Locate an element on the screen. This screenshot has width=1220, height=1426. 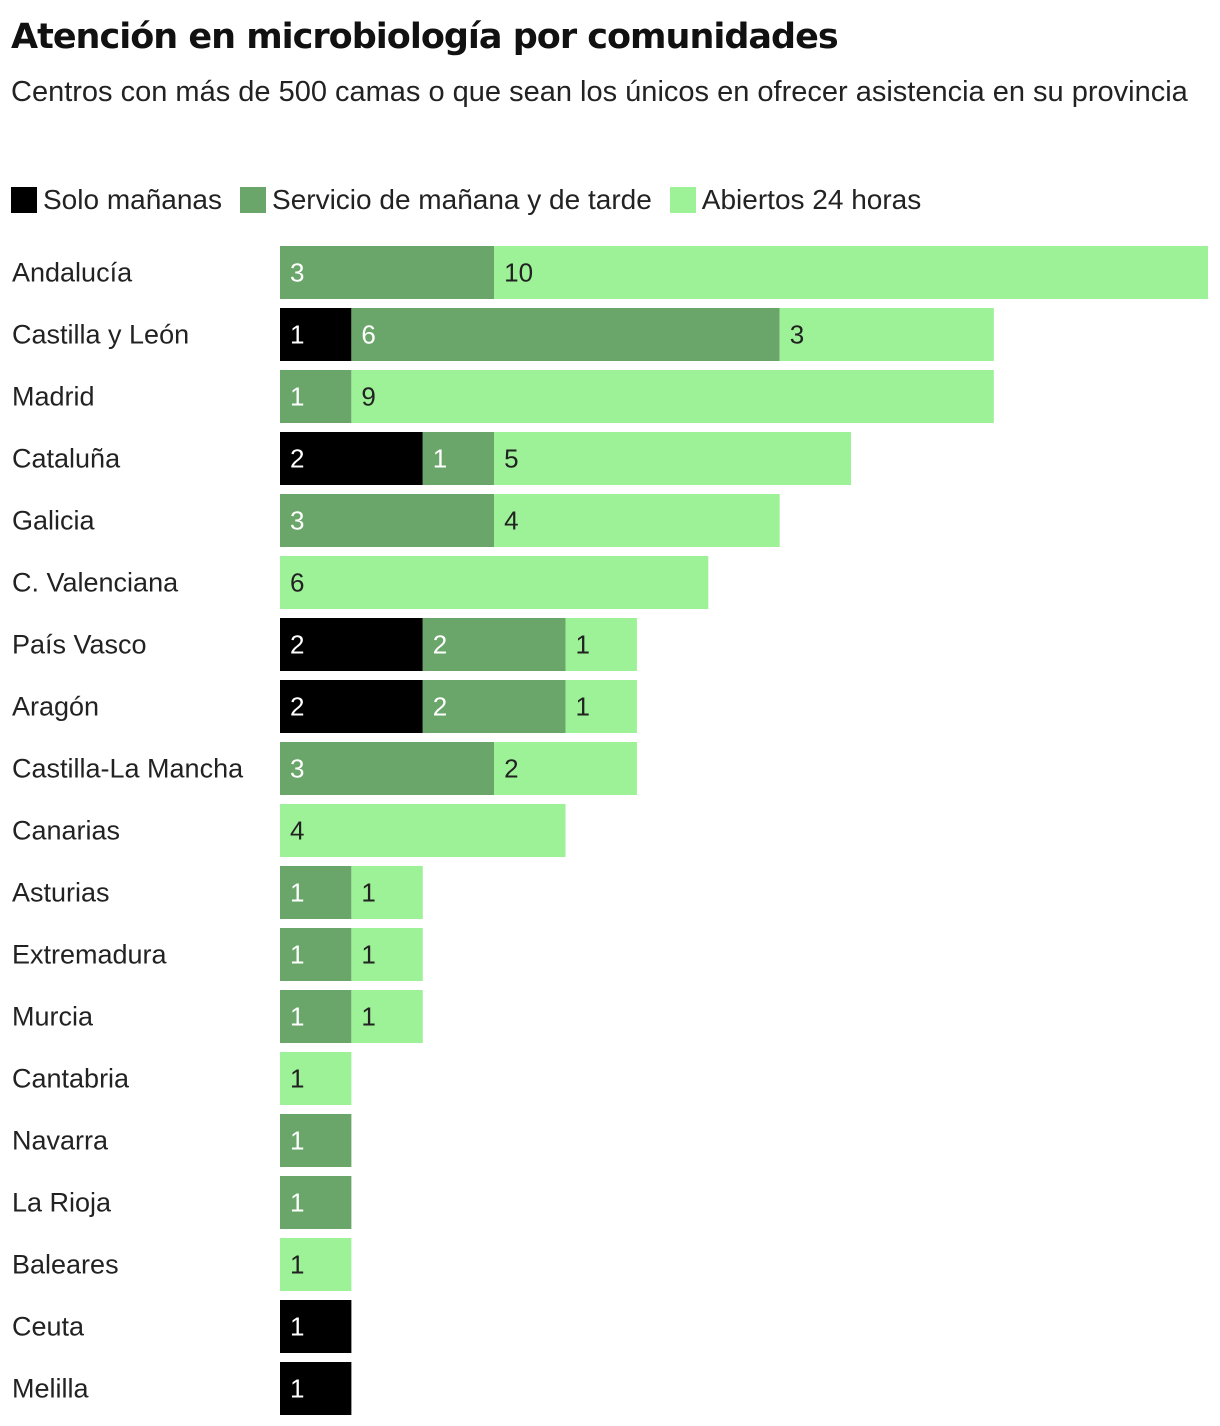
bar-row-cataluna: Cataluña 2 1 5 is located at coordinates (432, 458).